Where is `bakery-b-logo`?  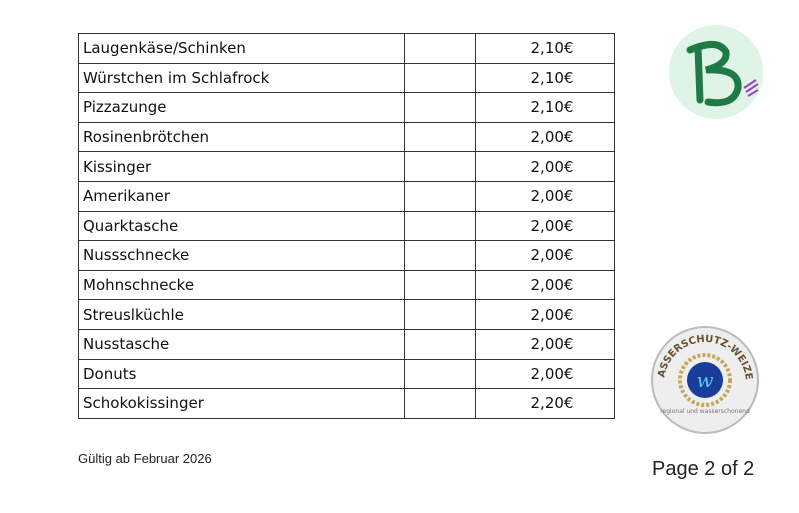 bakery-b-logo is located at coordinates (716, 72).